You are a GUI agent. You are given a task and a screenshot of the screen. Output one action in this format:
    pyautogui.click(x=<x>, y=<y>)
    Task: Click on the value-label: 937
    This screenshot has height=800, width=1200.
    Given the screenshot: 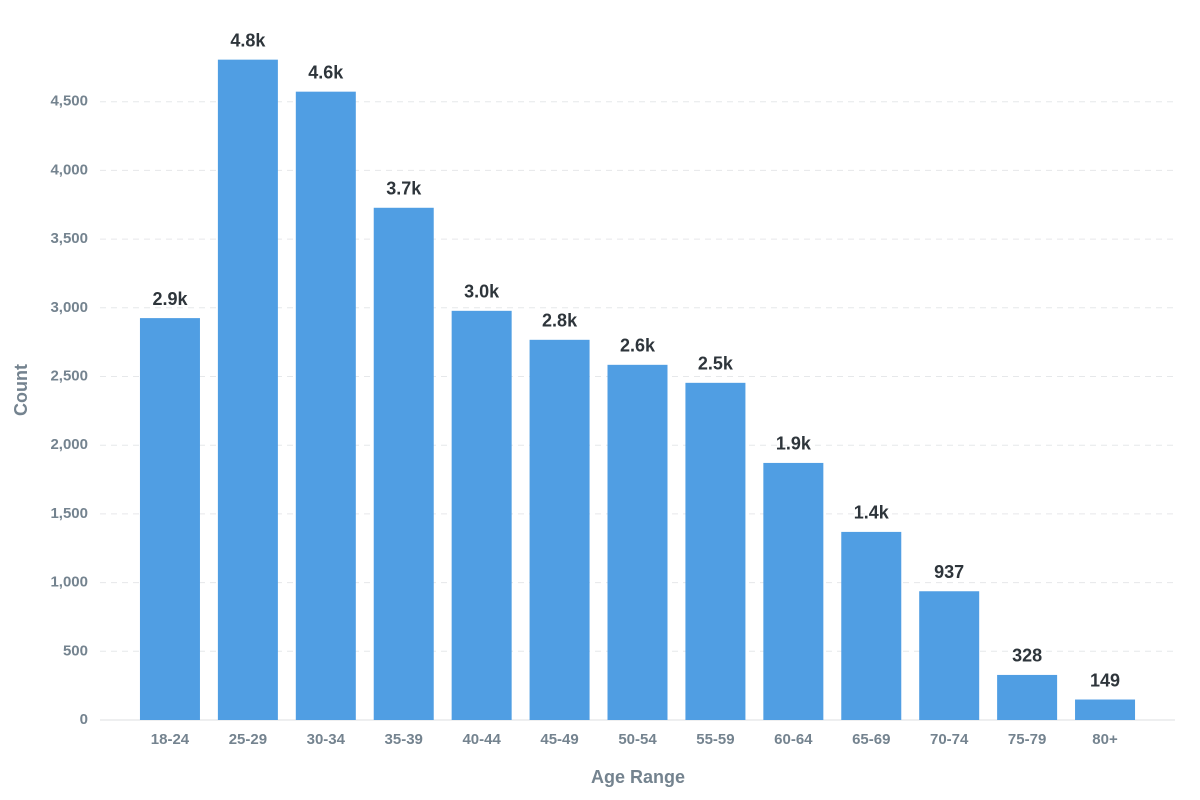 What is the action you would take?
    pyautogui.click(x=949, y=572)
    